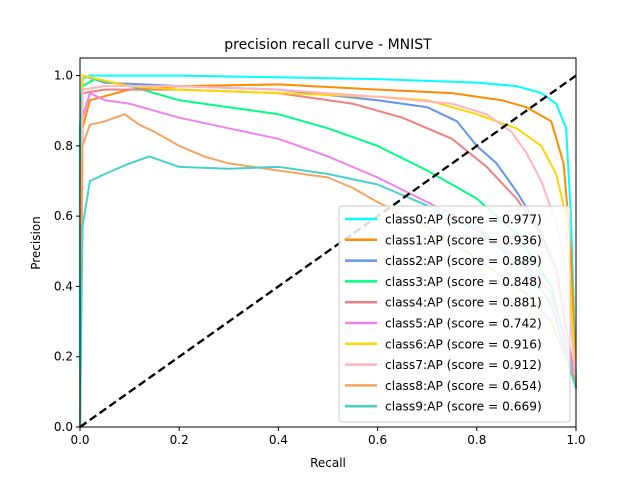 The image size is (640, 480). Describe the element at coordinates (463, 220) in the screenshot. I see `legend-label-class0: class0:AP (score = 0.977)` at that location.